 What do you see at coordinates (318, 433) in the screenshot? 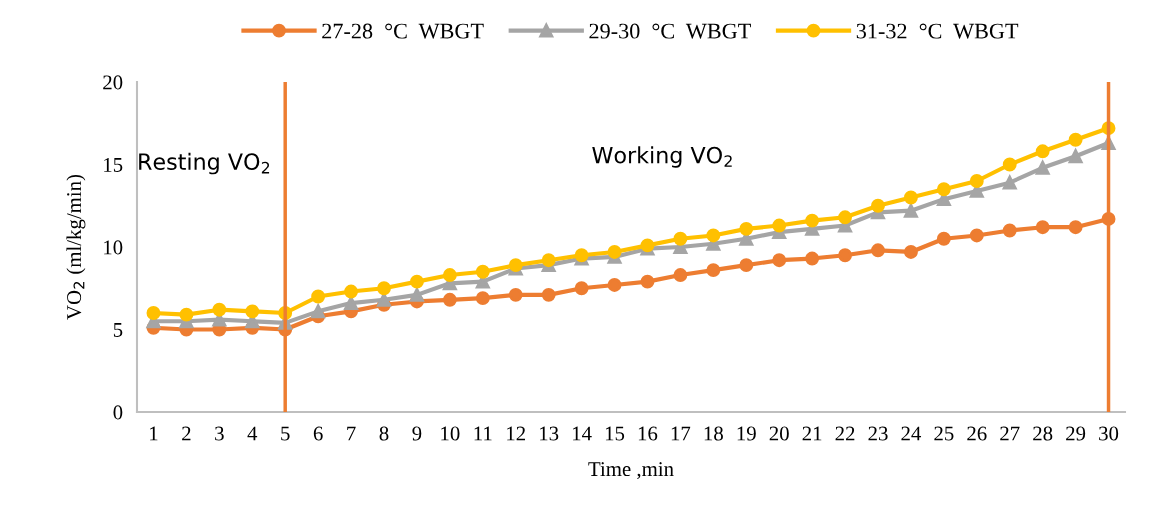
I see `x-tick-label: 6` at bounding box center [318, 433].